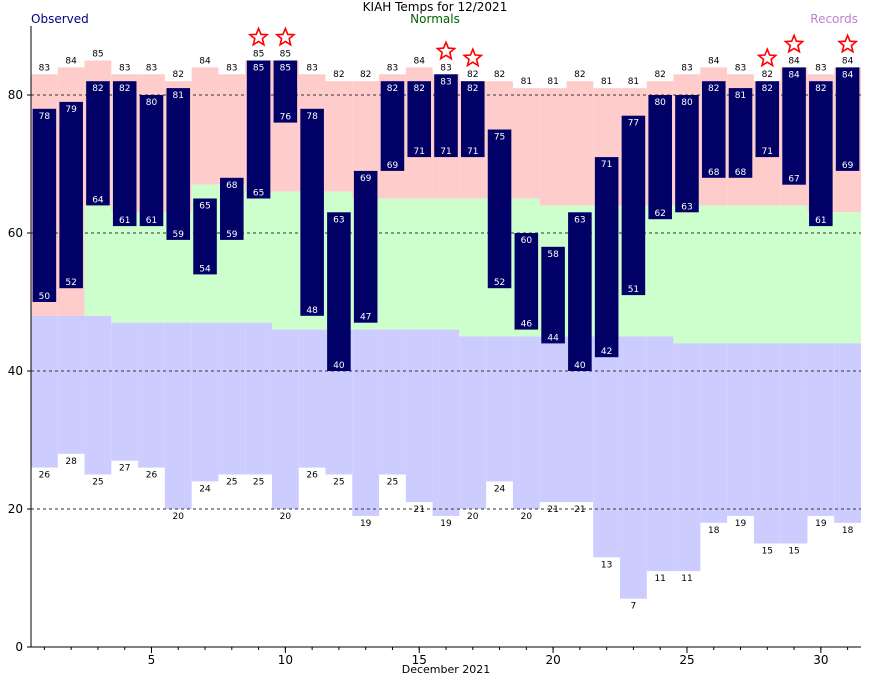 Image resolution: width=870 pixels, height=676 pixels. I want to click on observed-high-label: 71, so click(606, 165).